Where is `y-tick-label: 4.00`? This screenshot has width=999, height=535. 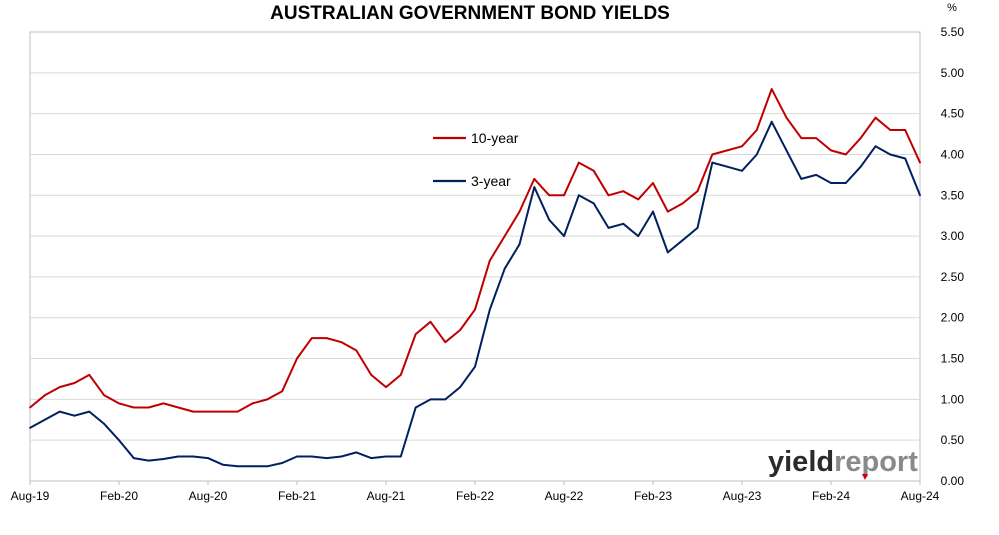 y-tick-label: 4.00 is located at coordinates (953, 154).